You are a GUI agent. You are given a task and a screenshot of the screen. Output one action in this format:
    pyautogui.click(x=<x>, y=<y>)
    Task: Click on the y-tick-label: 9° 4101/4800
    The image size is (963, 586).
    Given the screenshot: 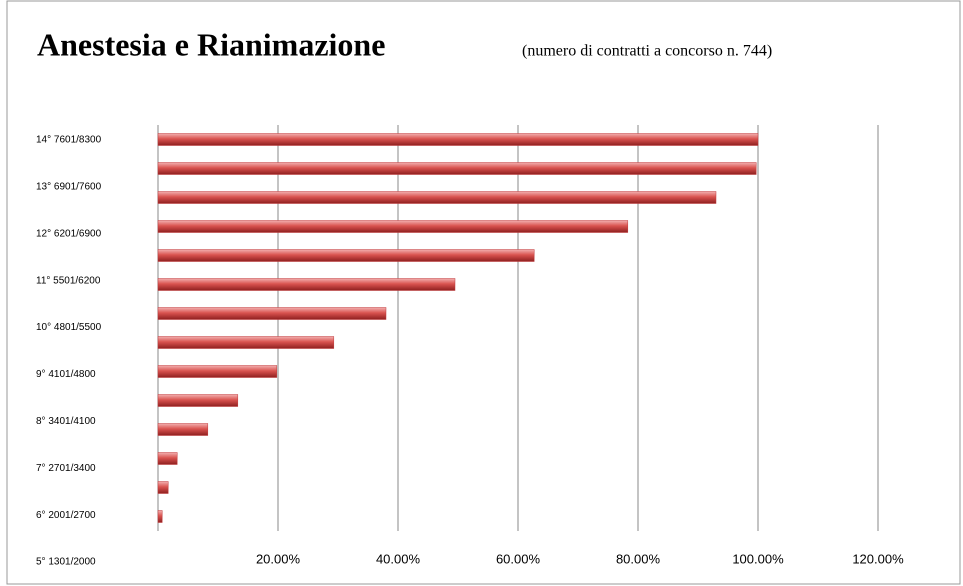 What is the action you would take?
    pyautogui.click(x=66, y=374)
    